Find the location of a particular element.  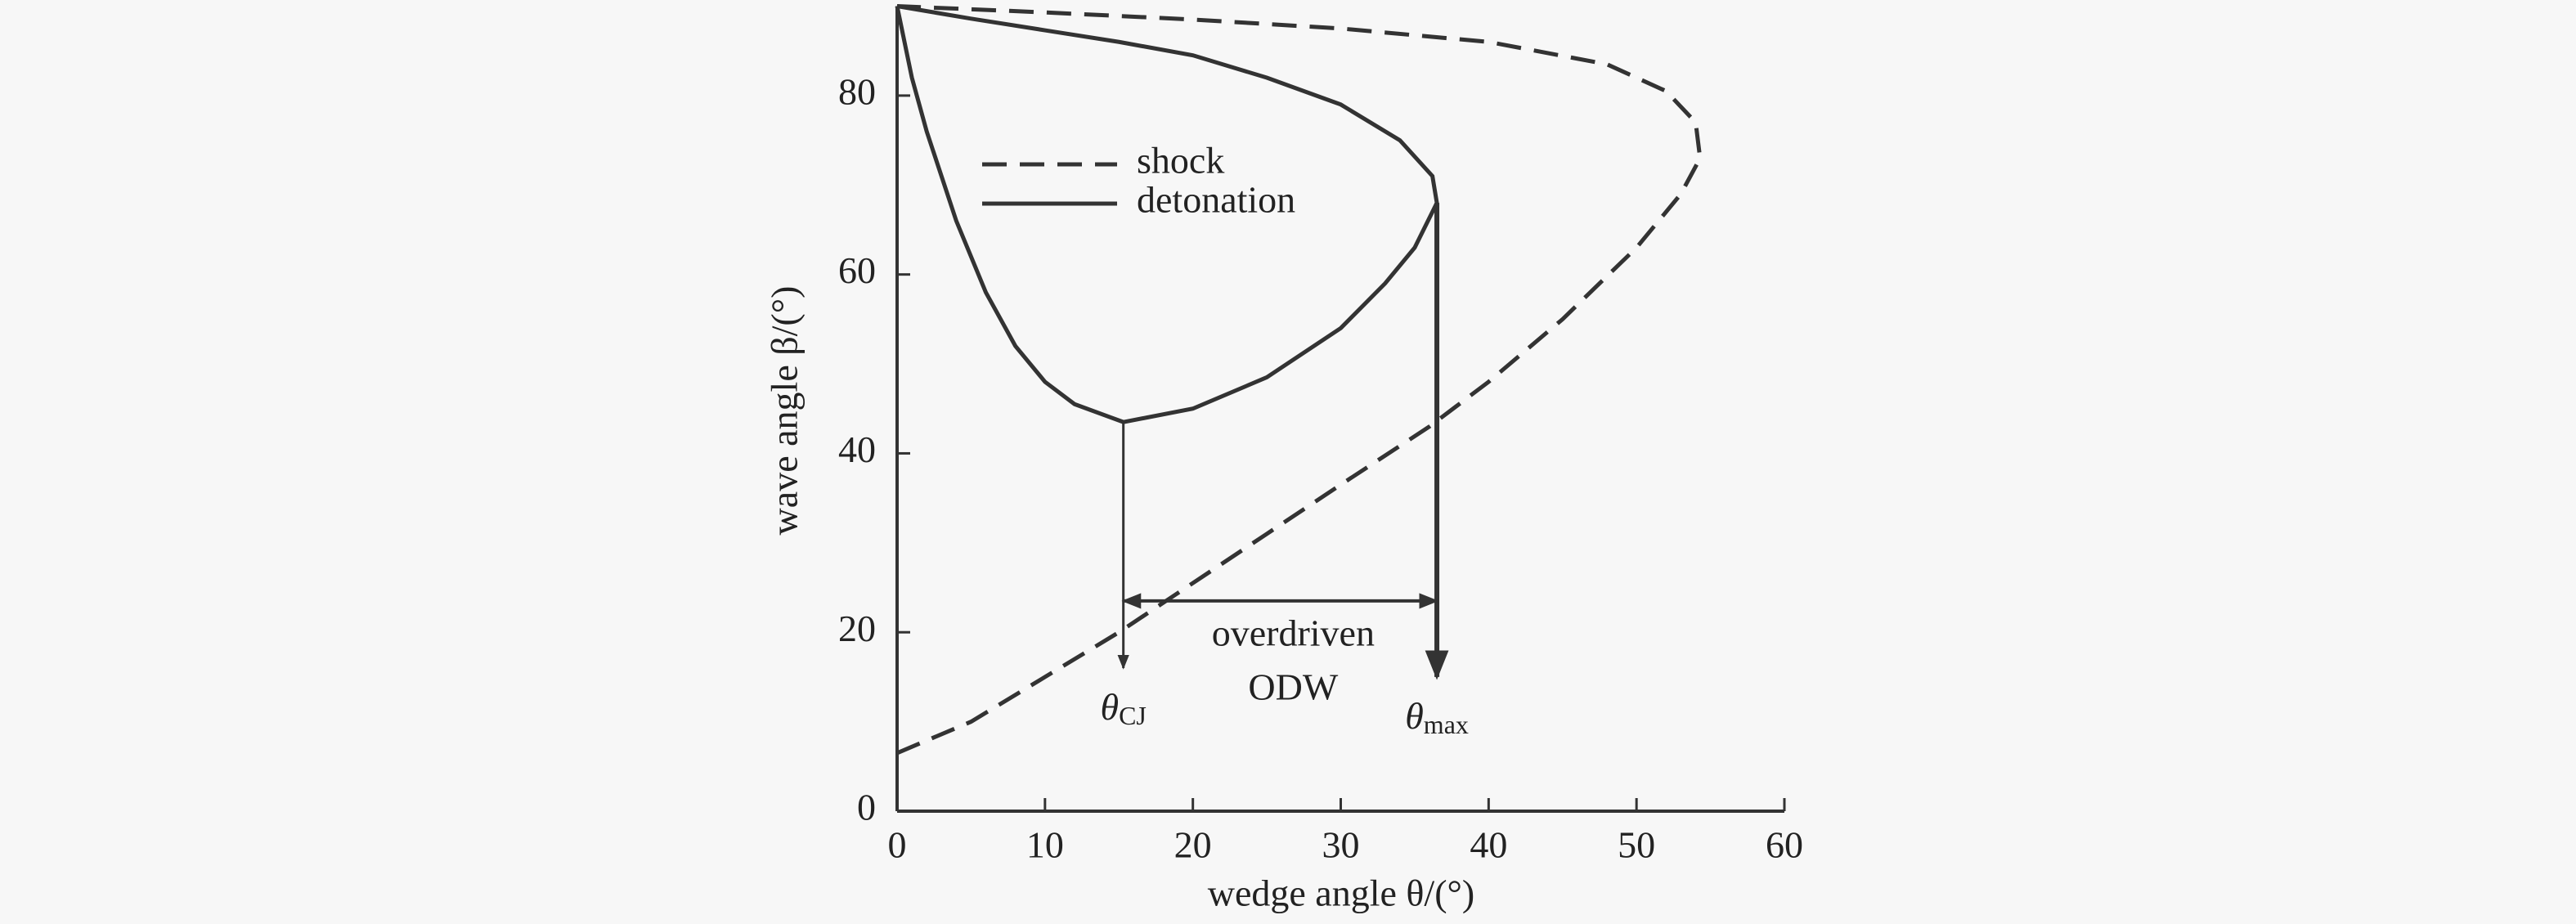

x-axis-label: wedge angle θ/(°) is located at coordinates (1342, 893).